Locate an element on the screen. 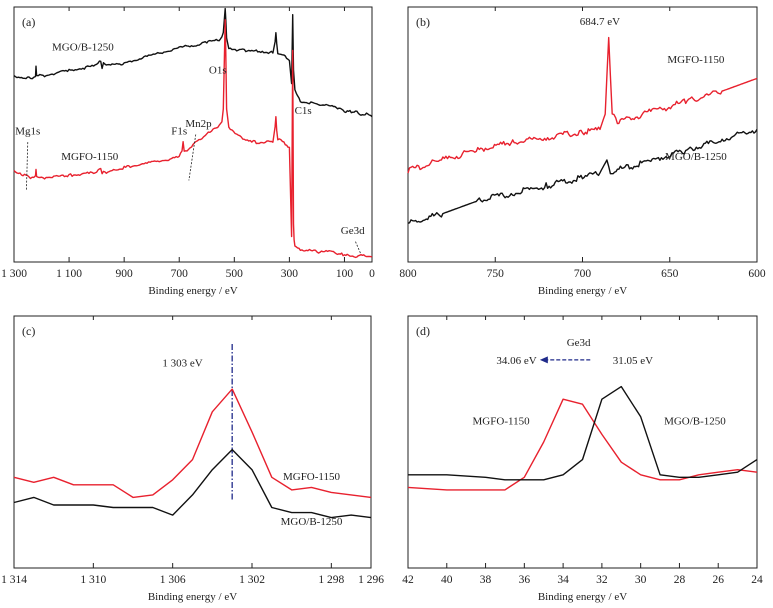 The height and width of the screenshot is (608, 773). x-tick-label: 1 306 is located at coordinates (173, 580).